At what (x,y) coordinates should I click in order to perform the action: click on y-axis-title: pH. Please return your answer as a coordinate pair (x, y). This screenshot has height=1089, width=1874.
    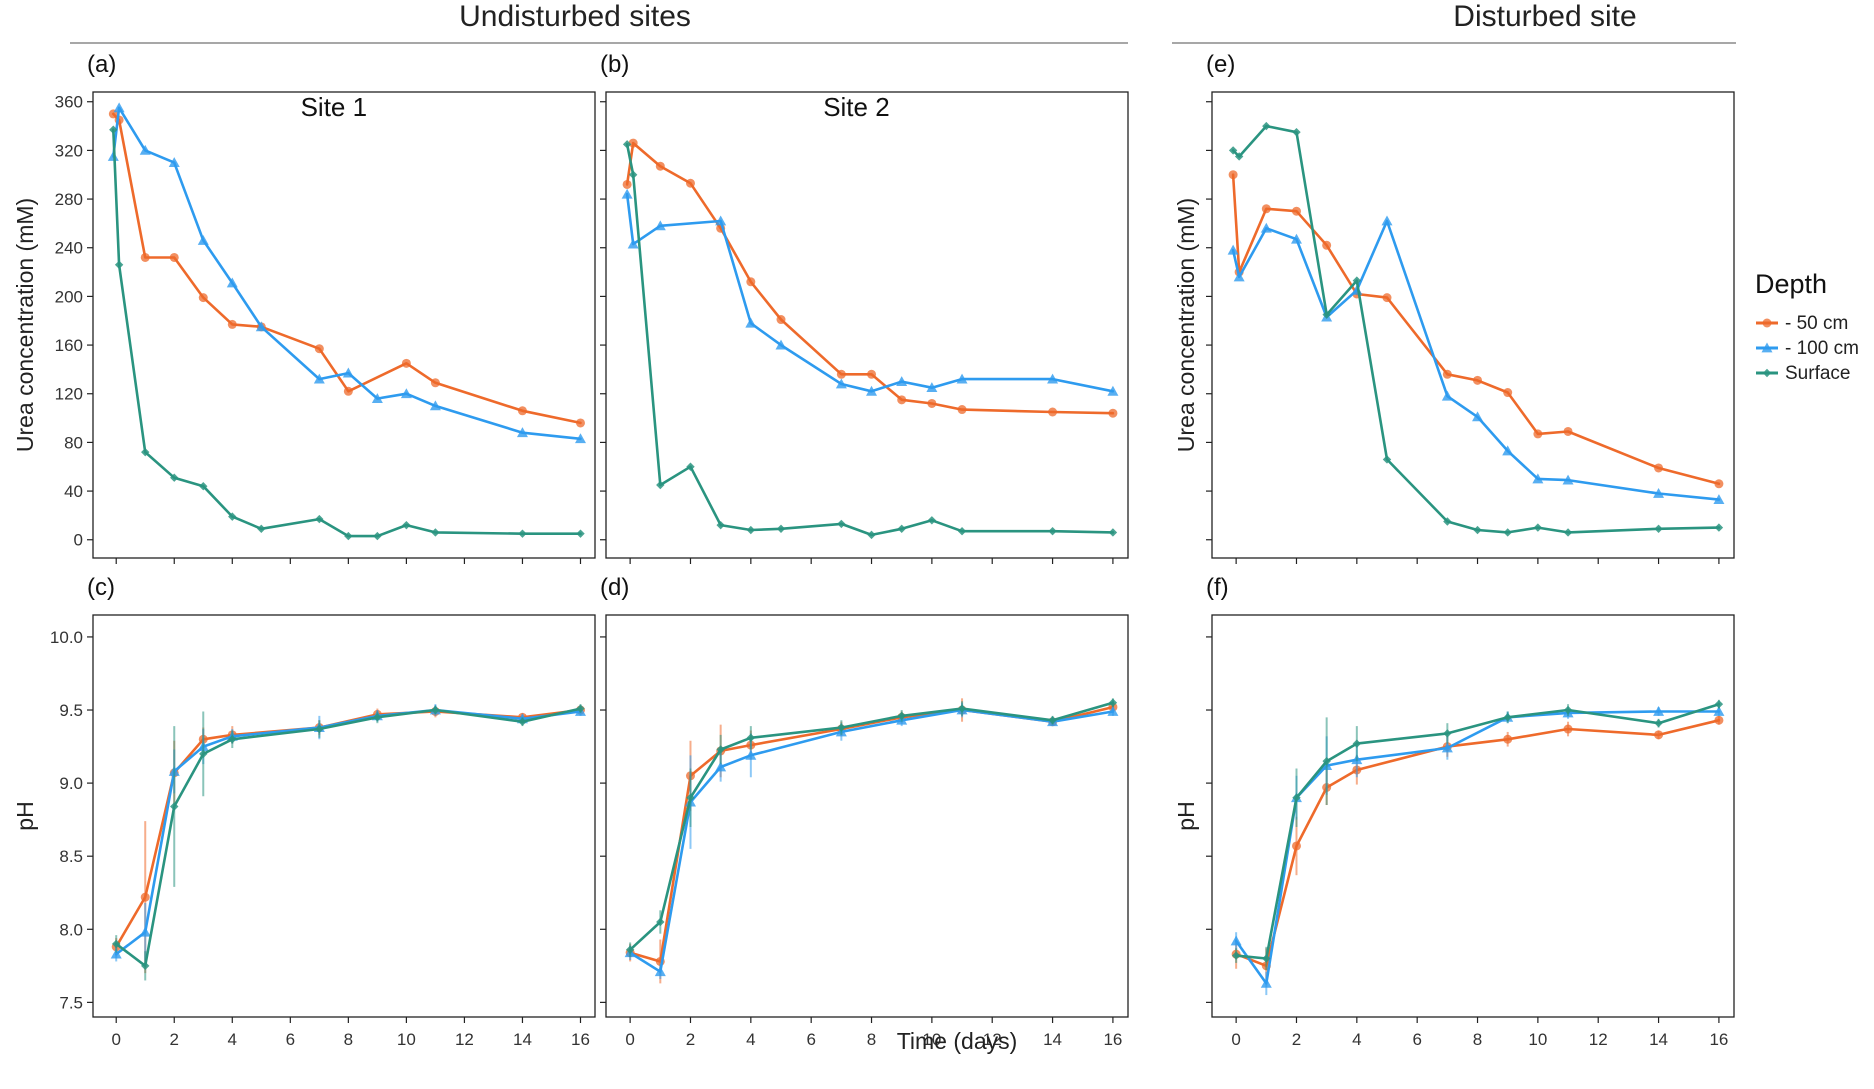
    Looking at the image, I should click on (25, 815).